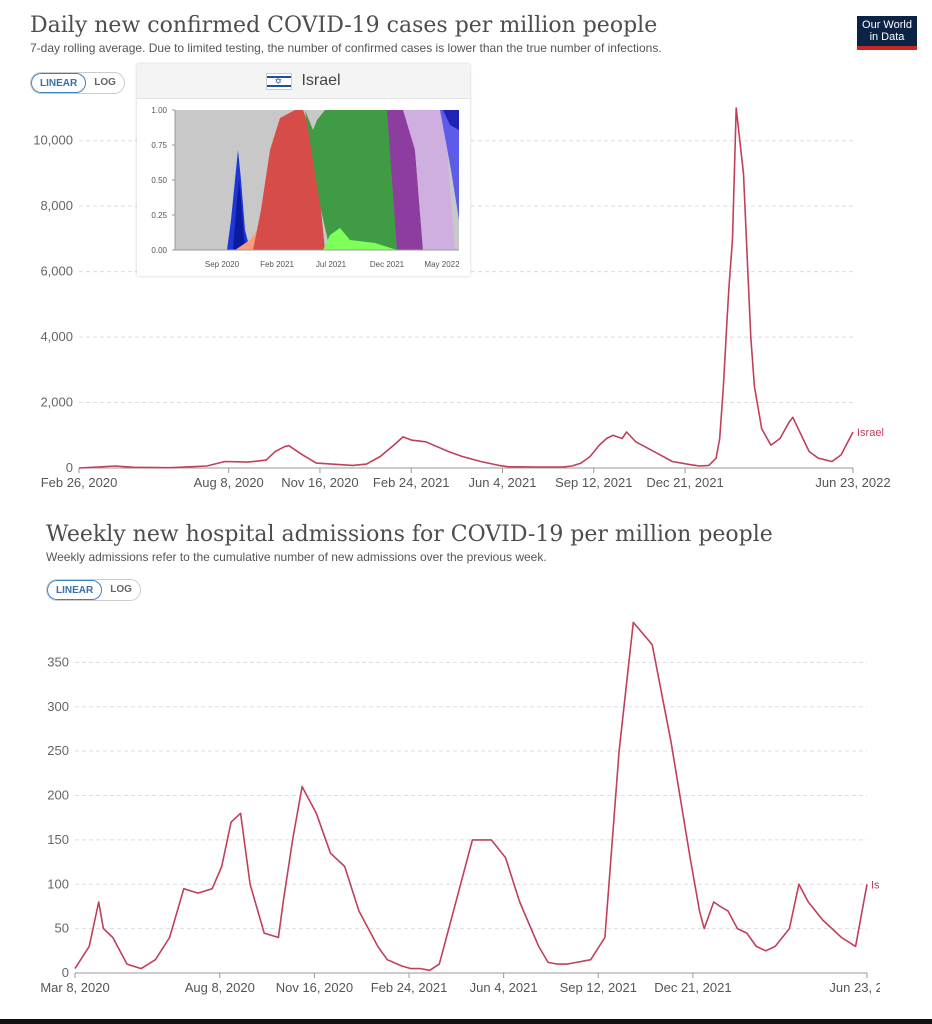 The image size is (932, 1024). Describe the element at coordinates (159, 215) in the screenshot. I see `inset-y-tick: 0.25` at that location.